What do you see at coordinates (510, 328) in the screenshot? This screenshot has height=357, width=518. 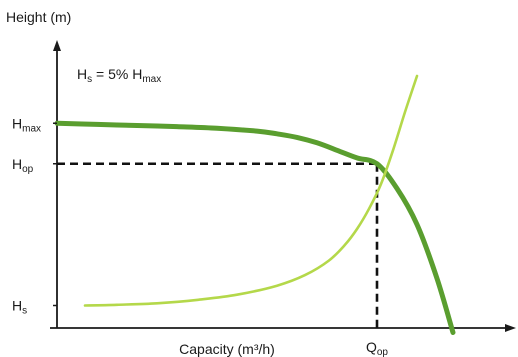 I see `x-axis-arrow-icon` at bounding box center [510, 328].